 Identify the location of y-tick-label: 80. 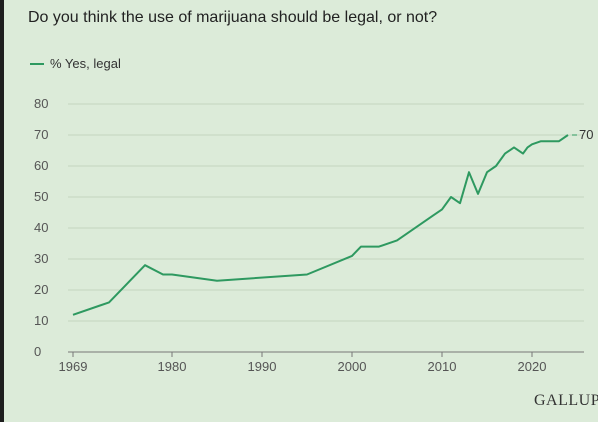
(41, 103).